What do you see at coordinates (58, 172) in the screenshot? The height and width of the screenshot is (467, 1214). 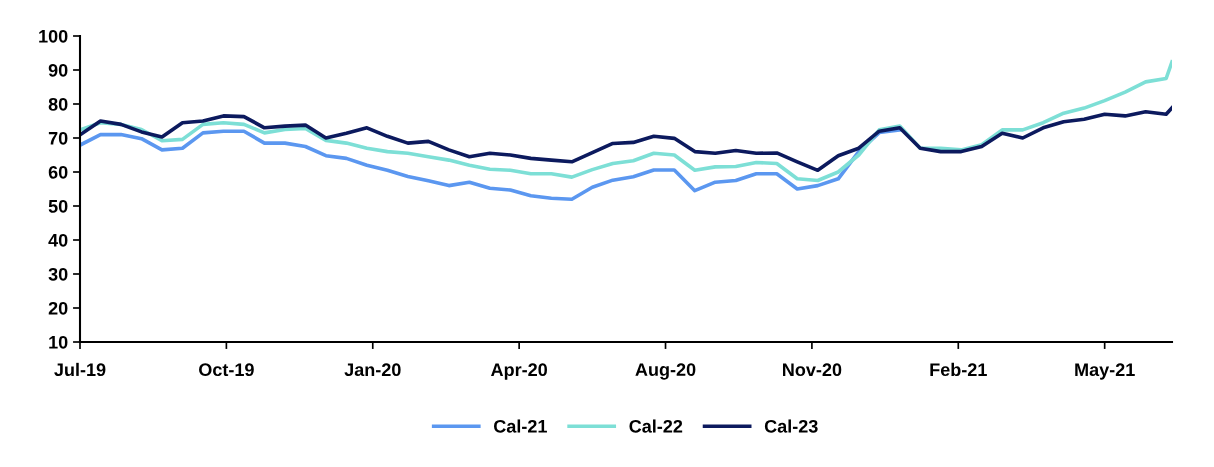 I see `y-tick-label: 60` at bounding box center [58, 172].